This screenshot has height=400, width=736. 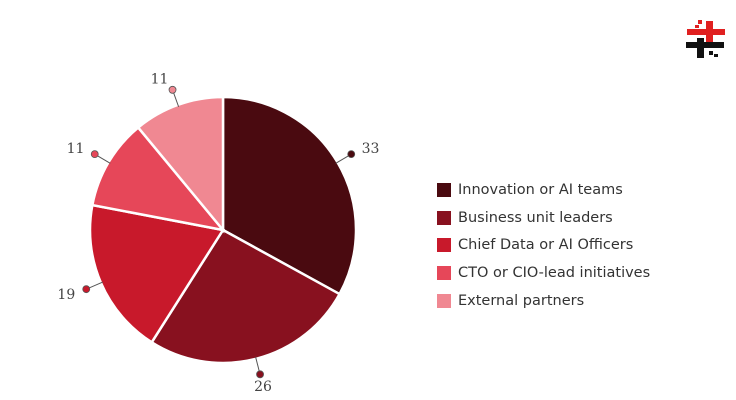 I want to click on brand-logo, so click(x=705, y=39).